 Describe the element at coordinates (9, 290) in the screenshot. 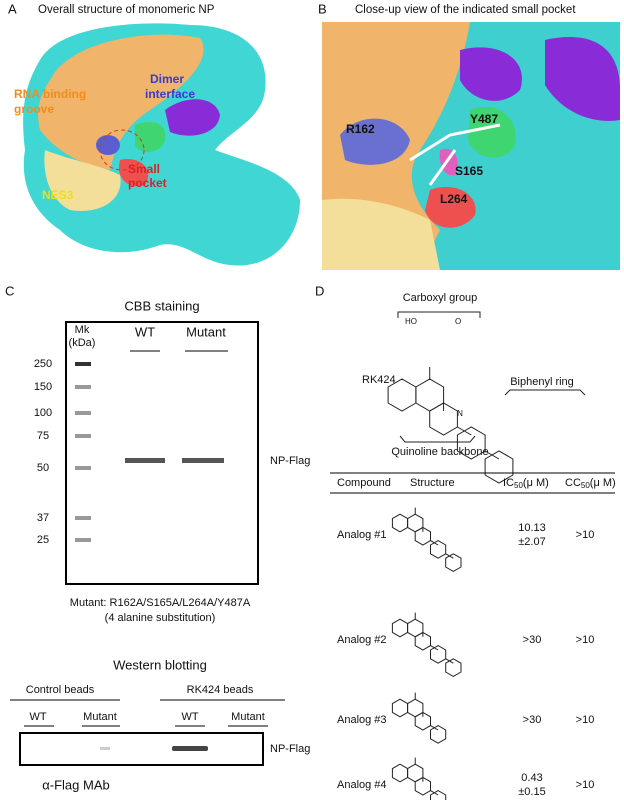

I see `panel-letter: C` at that location.